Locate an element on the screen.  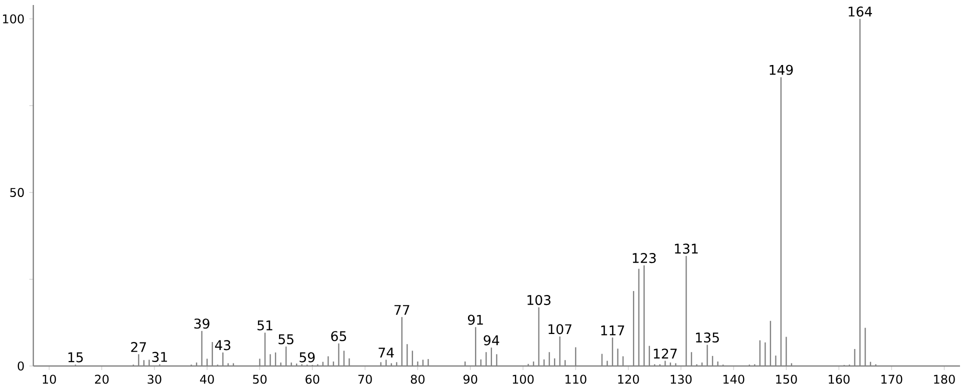
annotation: 27 is located at coordinates (138, 347).